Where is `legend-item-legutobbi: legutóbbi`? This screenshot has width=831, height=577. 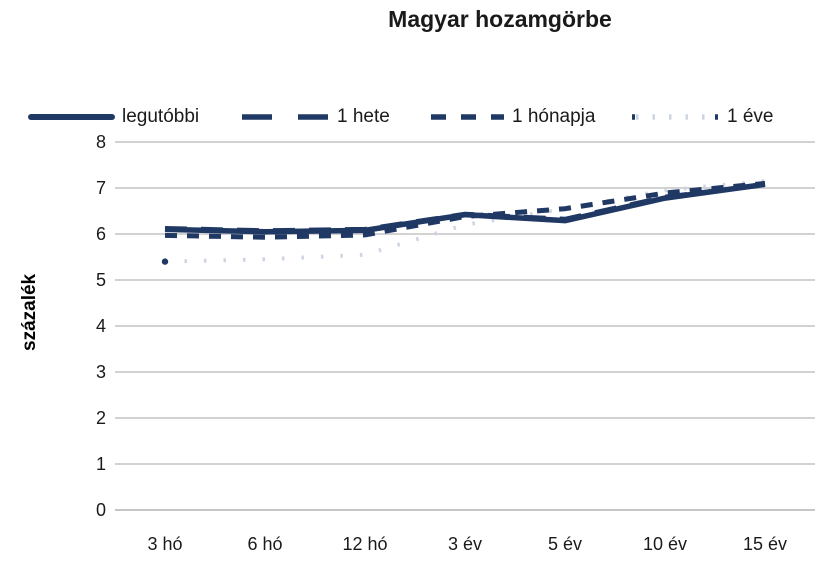 legend-item-legutobbi: legutóbbi is located at coordinates (113, 117).